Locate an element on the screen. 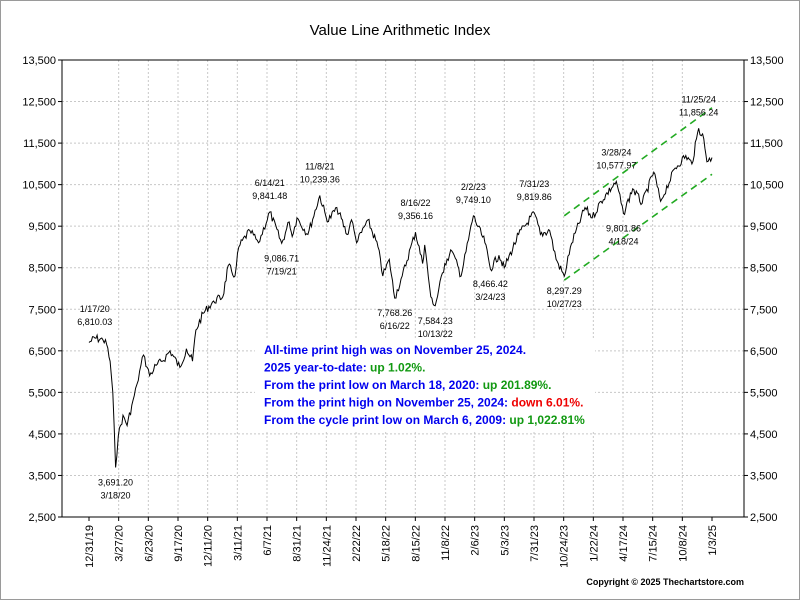 This screenshot has width=800, height=600. annotation-label: 3/24/23 is located at coordinates (490, 297).